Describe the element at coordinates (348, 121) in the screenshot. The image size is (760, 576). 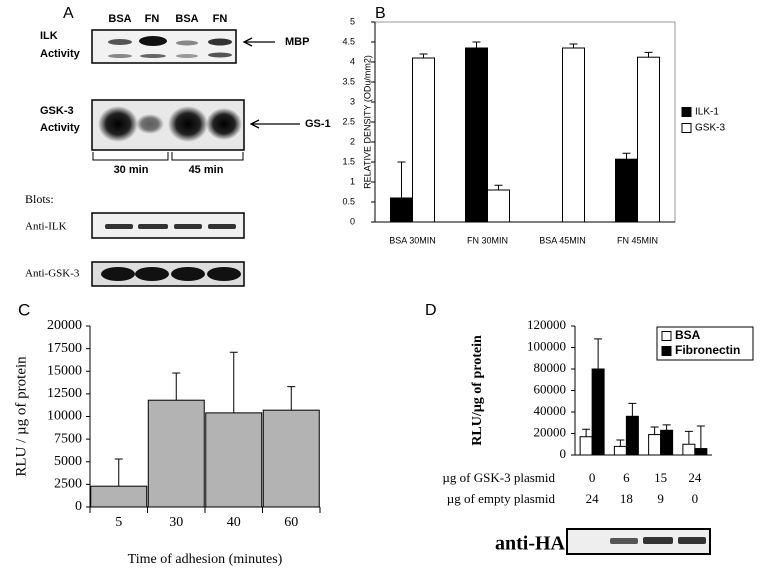
I see `y-tick-label: 2.5` at that location.